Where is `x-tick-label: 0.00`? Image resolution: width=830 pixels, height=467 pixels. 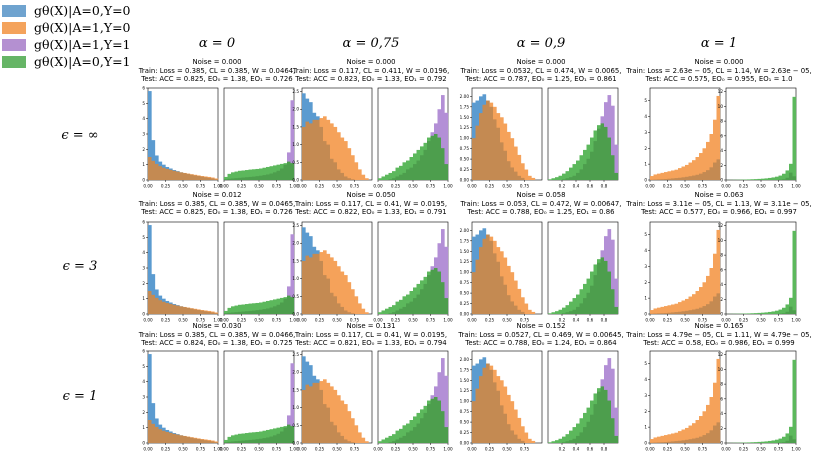 x-tick-label: 0.00 is located at coordinates (472, 186).